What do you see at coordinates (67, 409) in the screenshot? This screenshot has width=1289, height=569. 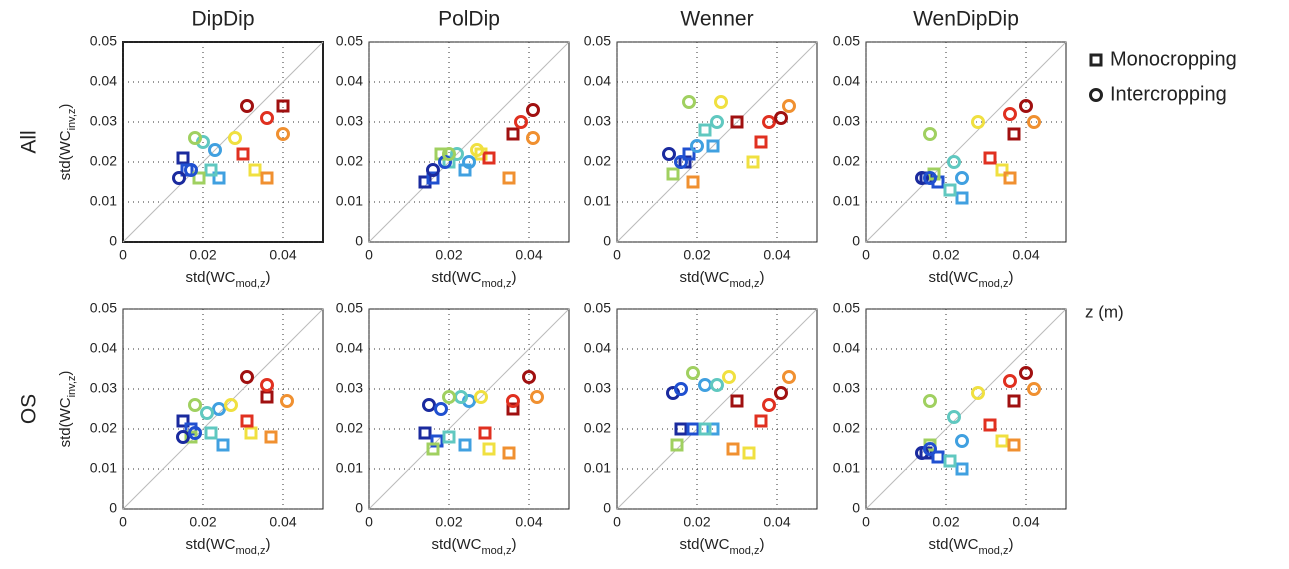 I see `y-axis-label: std(WCinv,z)` at bounding box center [67, 409].